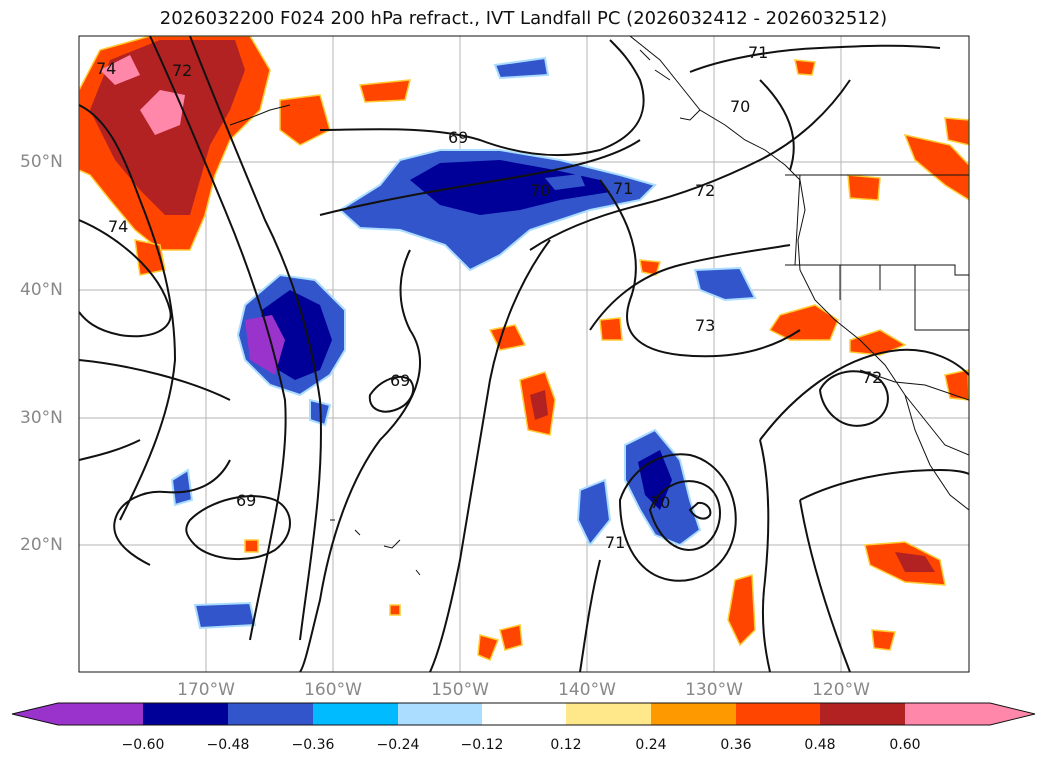 The image size is (1047, 765). Describe the element at coordinates (460, 690) in the screenshot. I see `lon-label-150w: 150°W` at that location.